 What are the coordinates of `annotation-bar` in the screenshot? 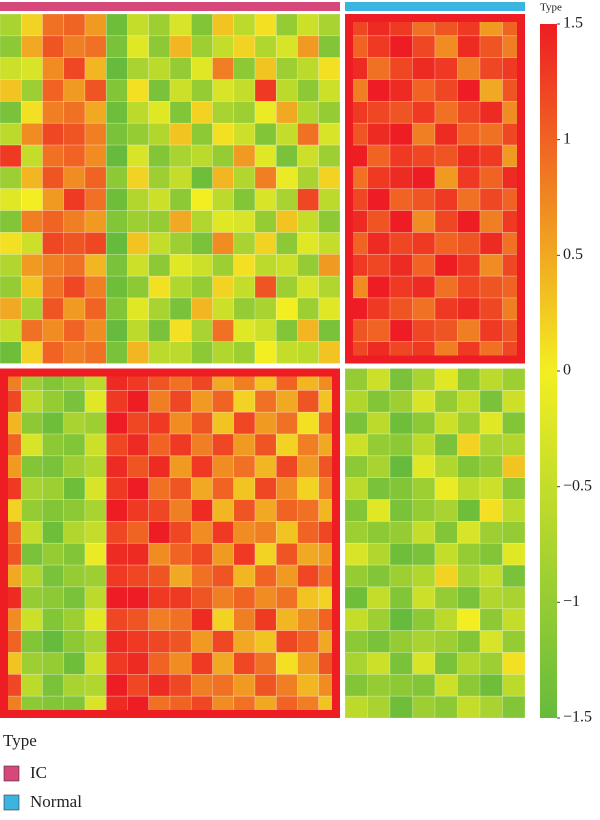 It's located at (170, 6).